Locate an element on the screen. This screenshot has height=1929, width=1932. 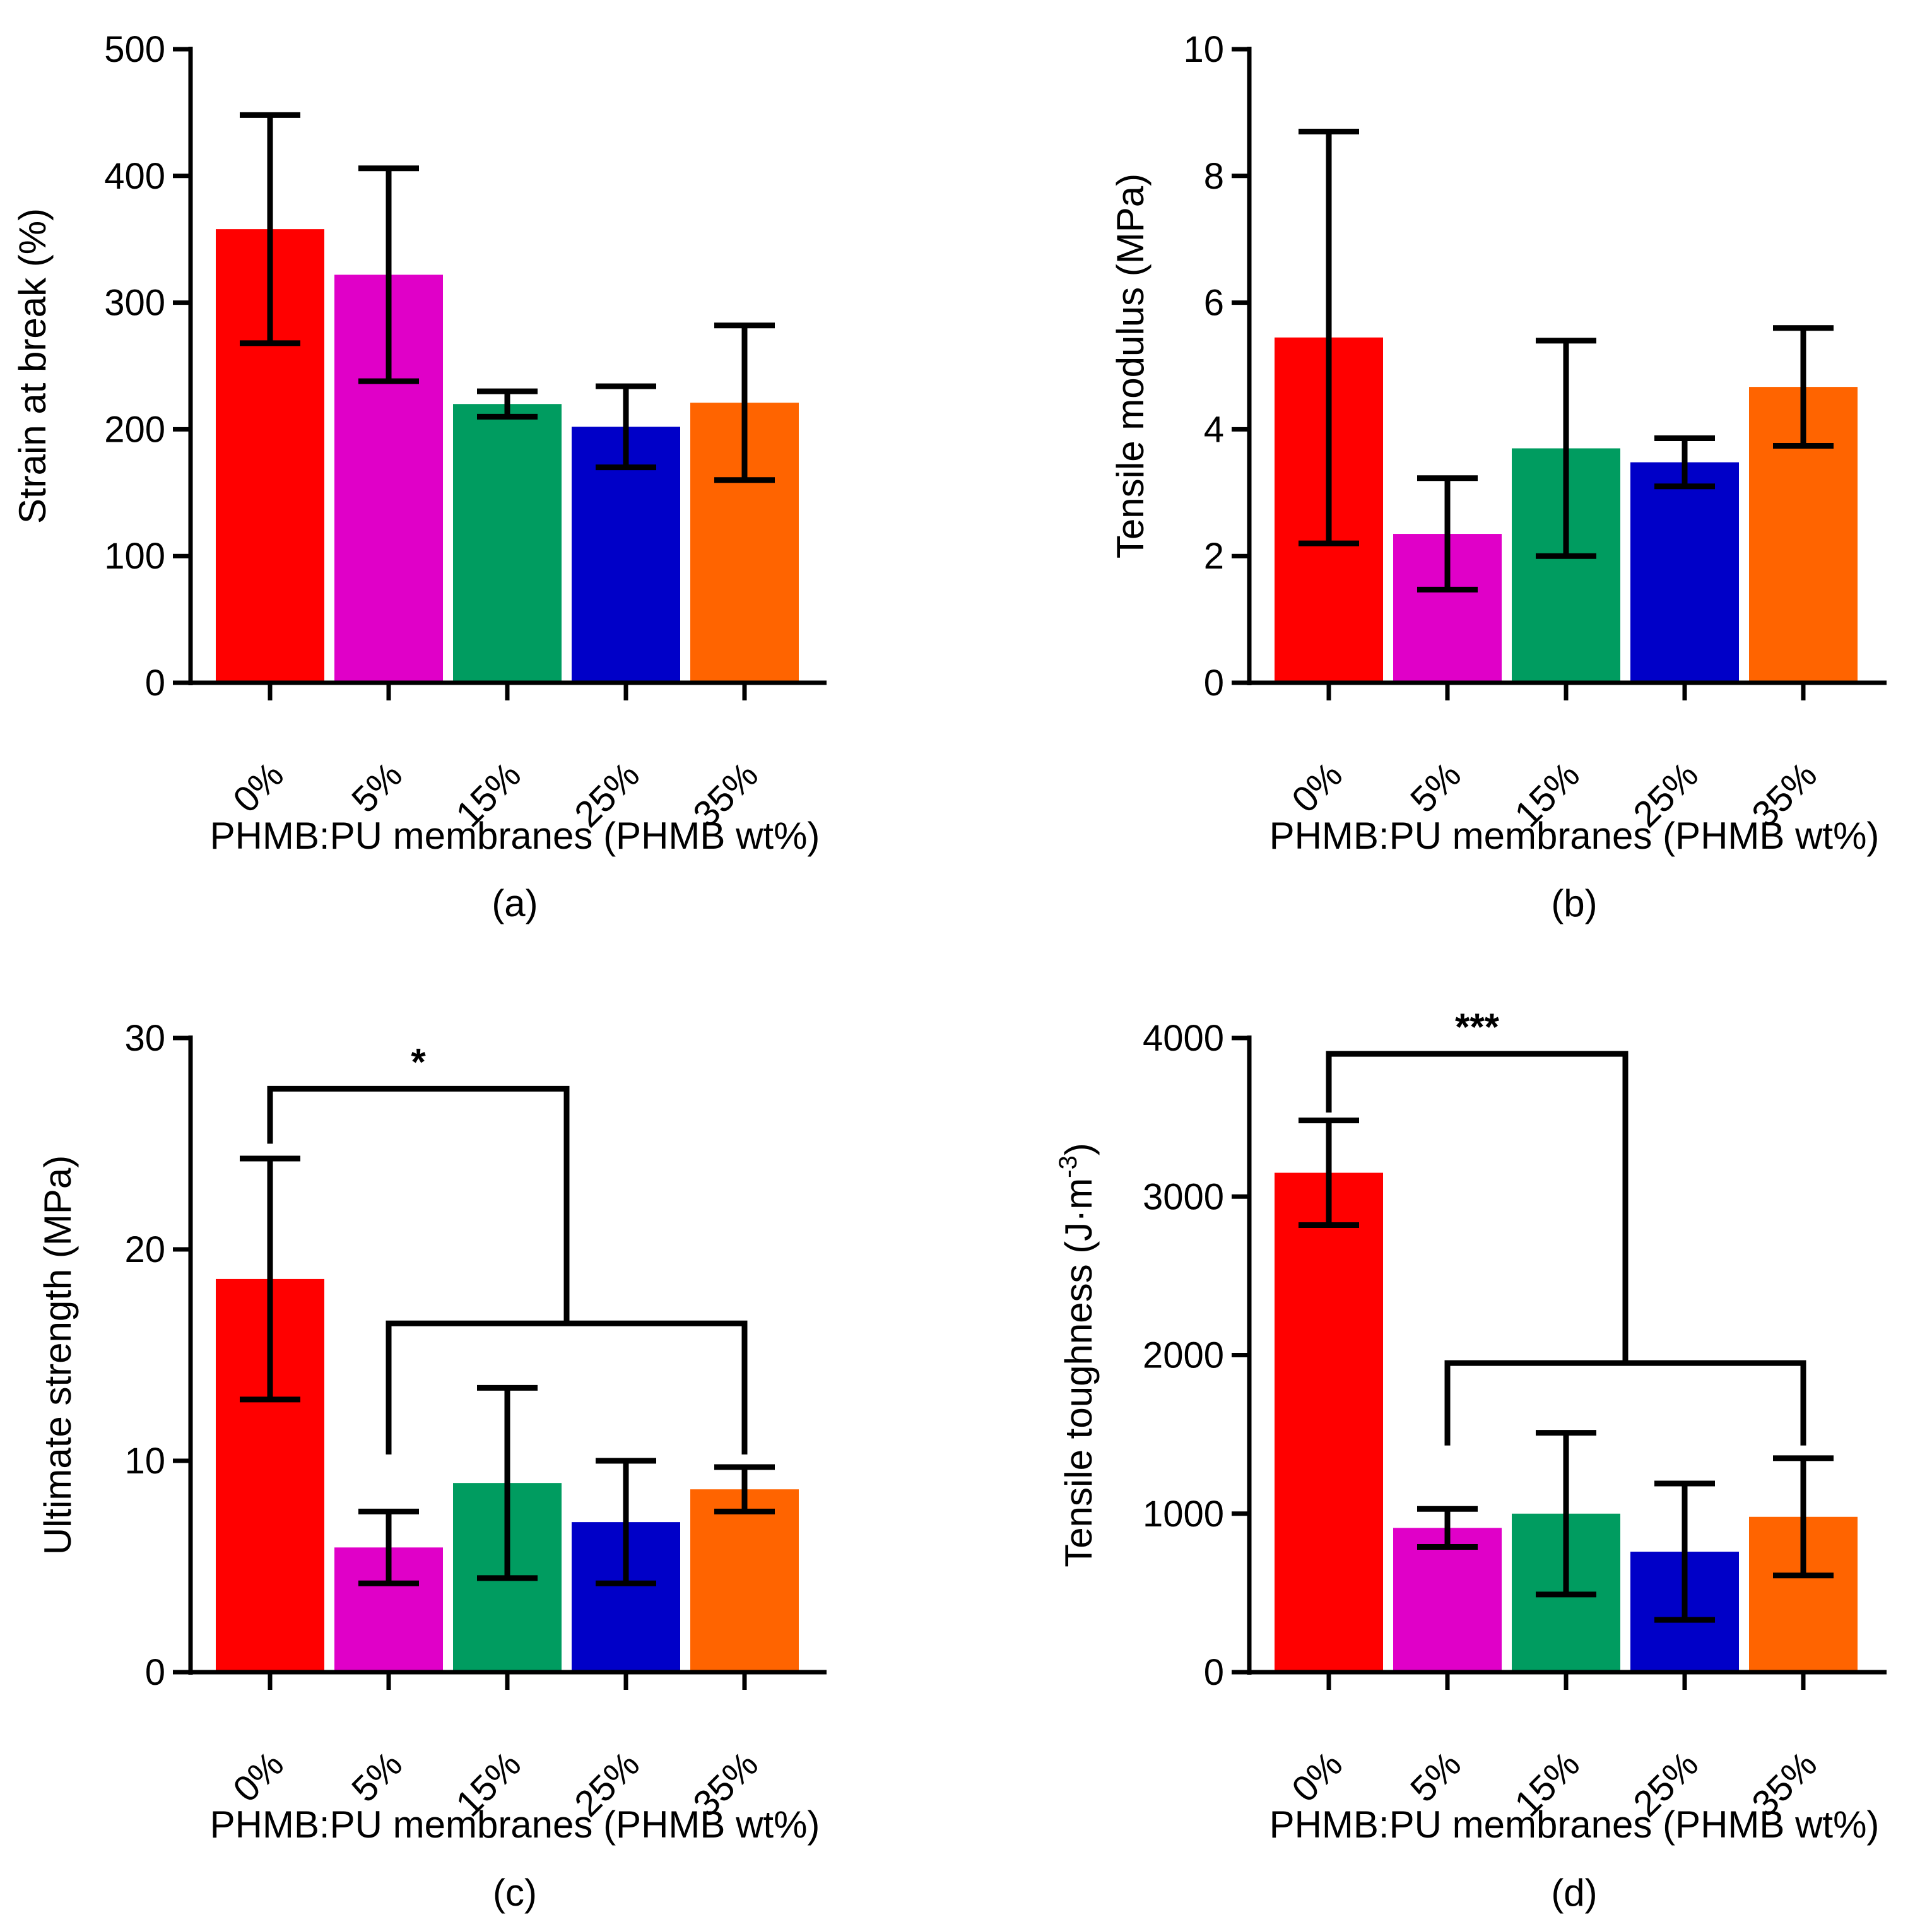
panel-label: (c) is located at coordinates (515, 1893).